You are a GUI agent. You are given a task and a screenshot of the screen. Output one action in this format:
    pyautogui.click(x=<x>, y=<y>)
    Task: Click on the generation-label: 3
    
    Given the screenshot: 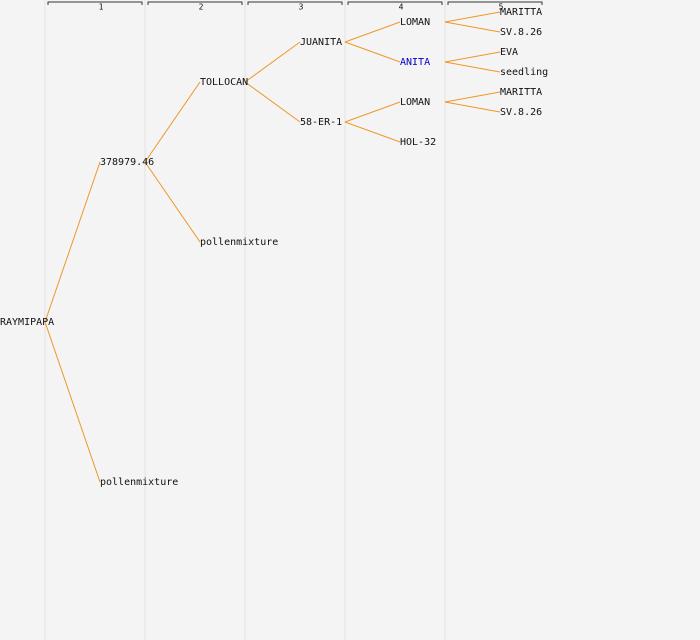 What is the action you would take?
    pyautogui.click(x=301, y=7)
    